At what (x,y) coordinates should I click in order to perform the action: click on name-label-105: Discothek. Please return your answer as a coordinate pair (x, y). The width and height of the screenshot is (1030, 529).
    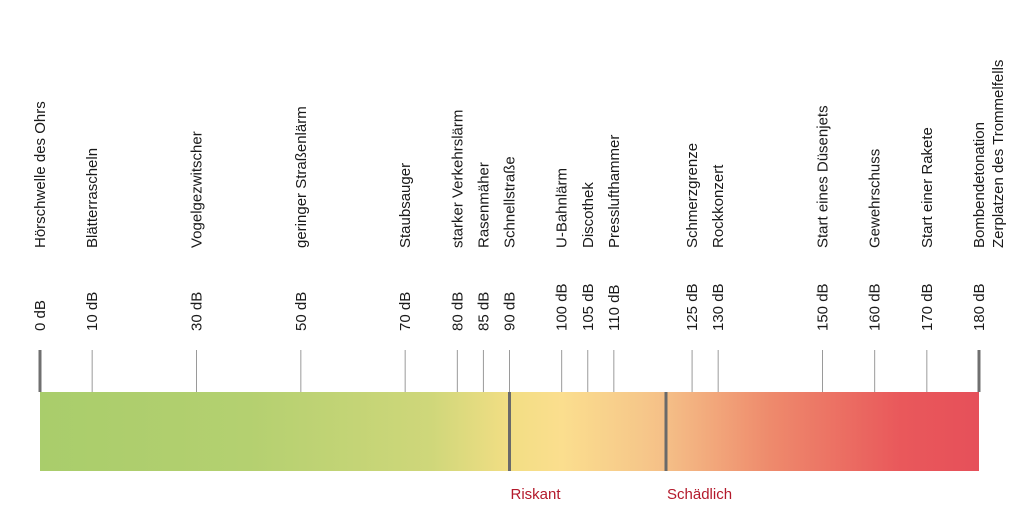
    Looking at the image, I should click on (588, 215).